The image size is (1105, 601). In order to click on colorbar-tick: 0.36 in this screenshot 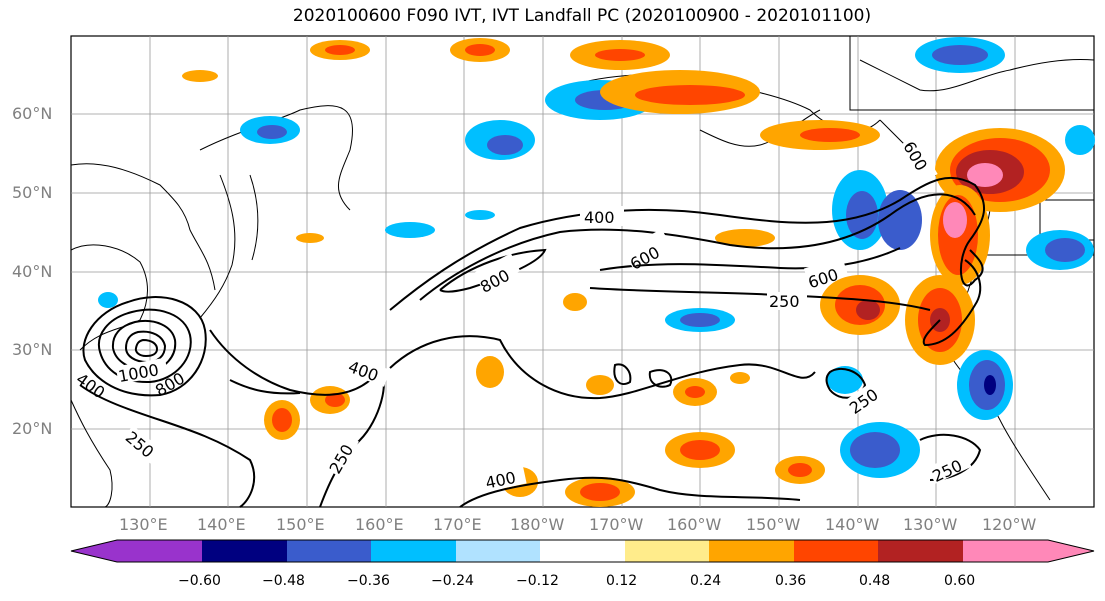, I will do `click(791, 581)`.